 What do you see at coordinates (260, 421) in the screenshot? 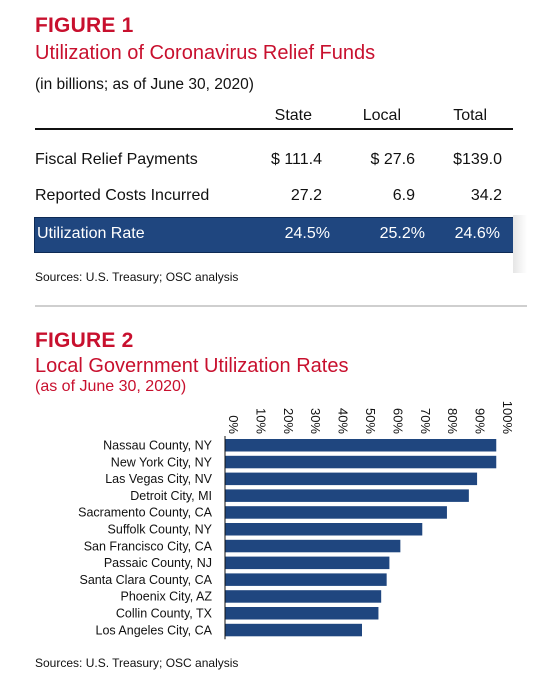
I see `x-tick-label: 10%` at bounding box center [260, 421].